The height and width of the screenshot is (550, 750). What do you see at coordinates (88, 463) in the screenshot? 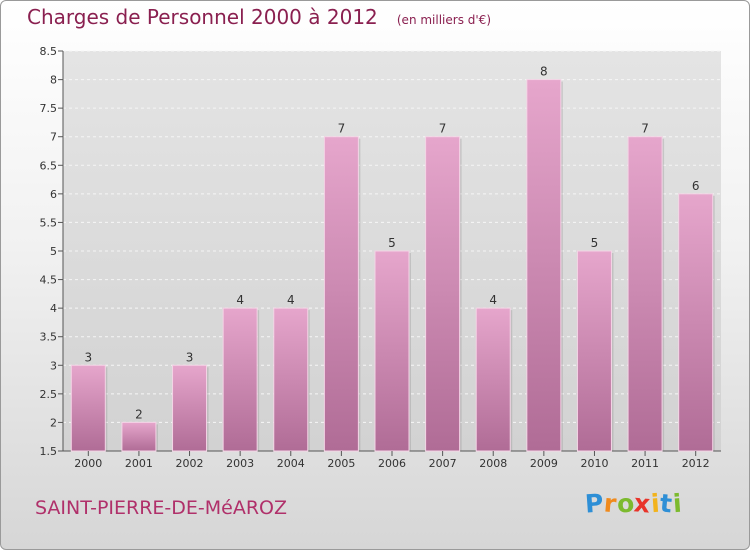
I see `x-tick-label: 2000` at bounding box center [88, 463].